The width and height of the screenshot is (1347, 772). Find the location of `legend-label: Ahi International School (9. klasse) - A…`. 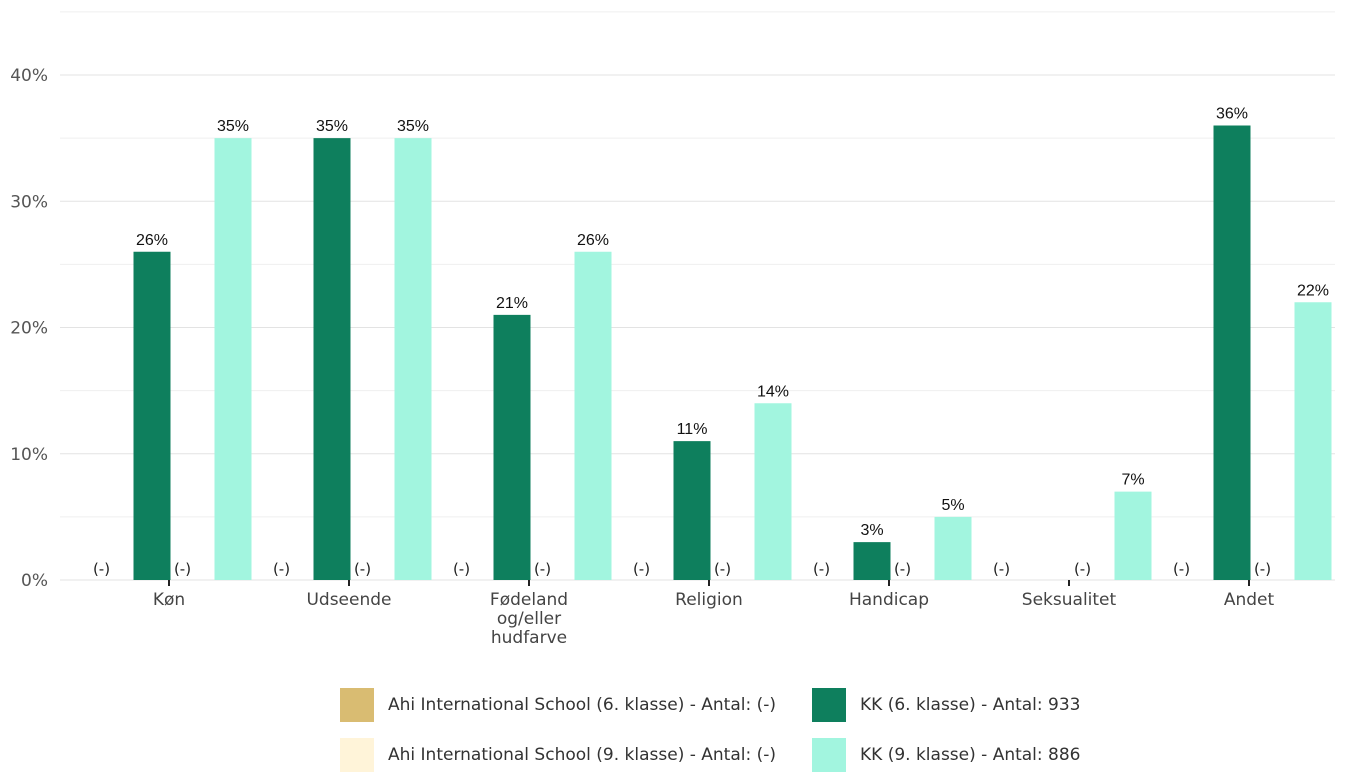

legend-label: Ahi International School (9. klasse) - A… is located at coordinates (582, 755).